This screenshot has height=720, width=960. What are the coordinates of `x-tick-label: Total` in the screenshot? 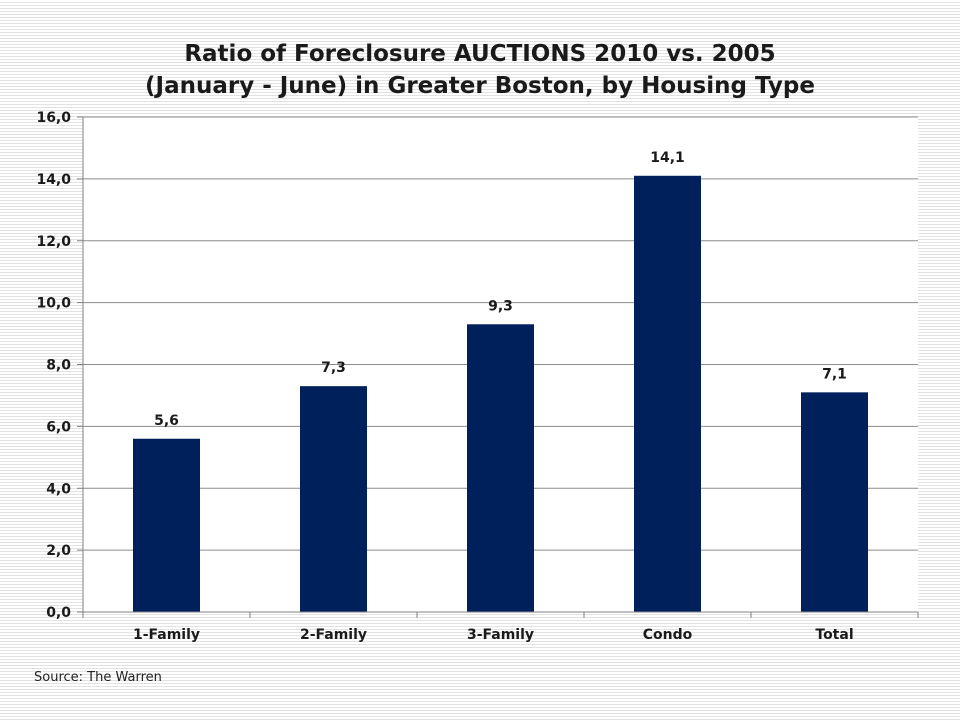 It's located at (834, 635).